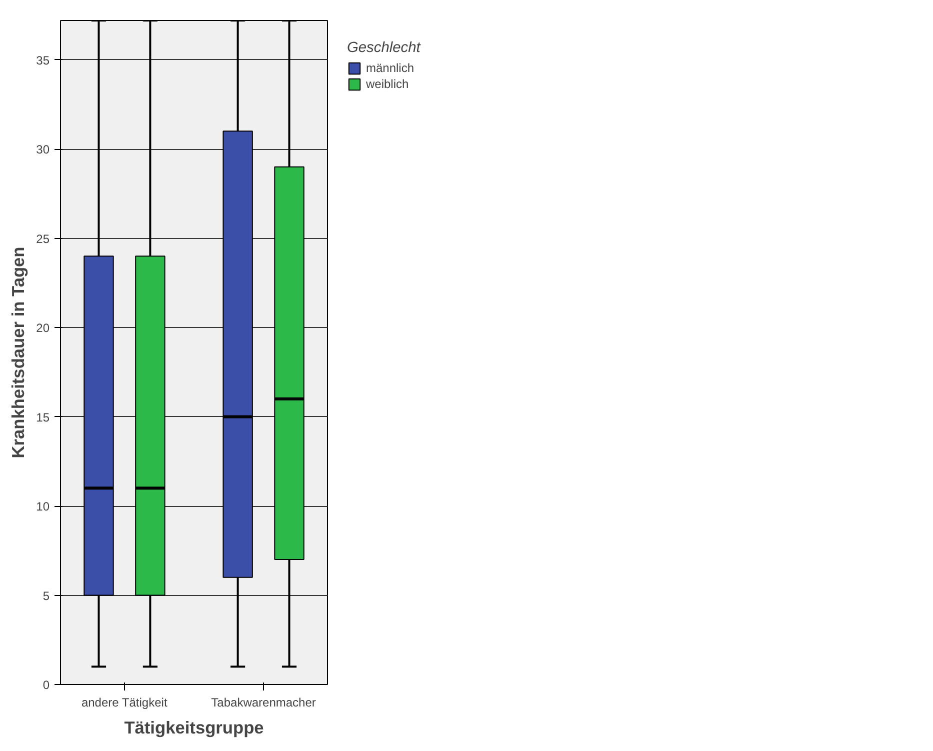 The image size is (933, 751). I want to click on x-tick-label: Tabakwarenmacher, so click(263, 703).